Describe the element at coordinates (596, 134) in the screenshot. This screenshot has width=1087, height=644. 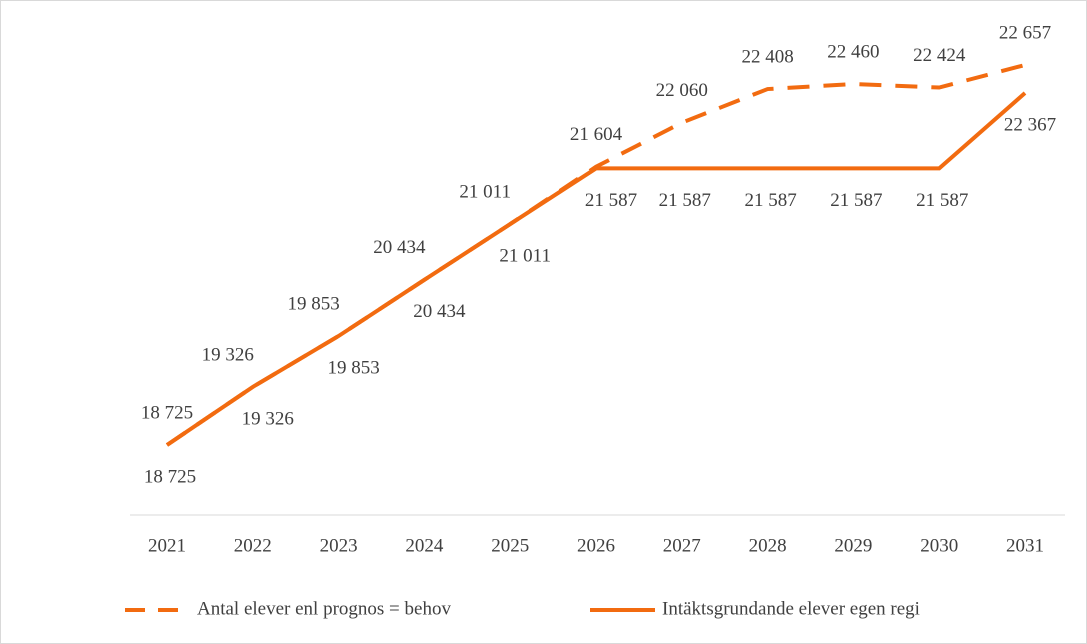
I see `data-label: 21 604` at that location.